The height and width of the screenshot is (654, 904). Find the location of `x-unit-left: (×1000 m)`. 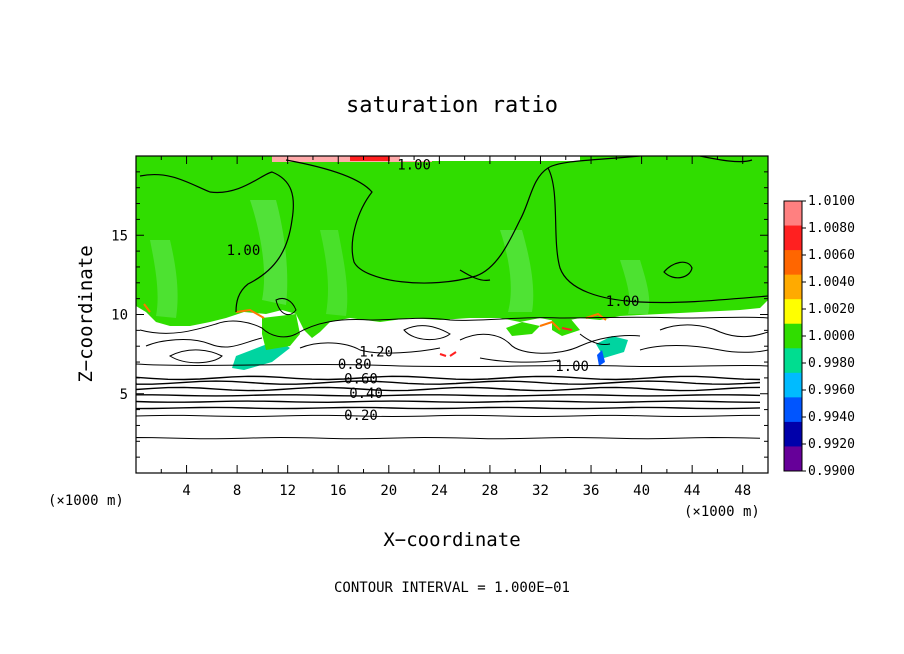

x-unit-left: (×1000 m) is located at coordinates (86, 501).